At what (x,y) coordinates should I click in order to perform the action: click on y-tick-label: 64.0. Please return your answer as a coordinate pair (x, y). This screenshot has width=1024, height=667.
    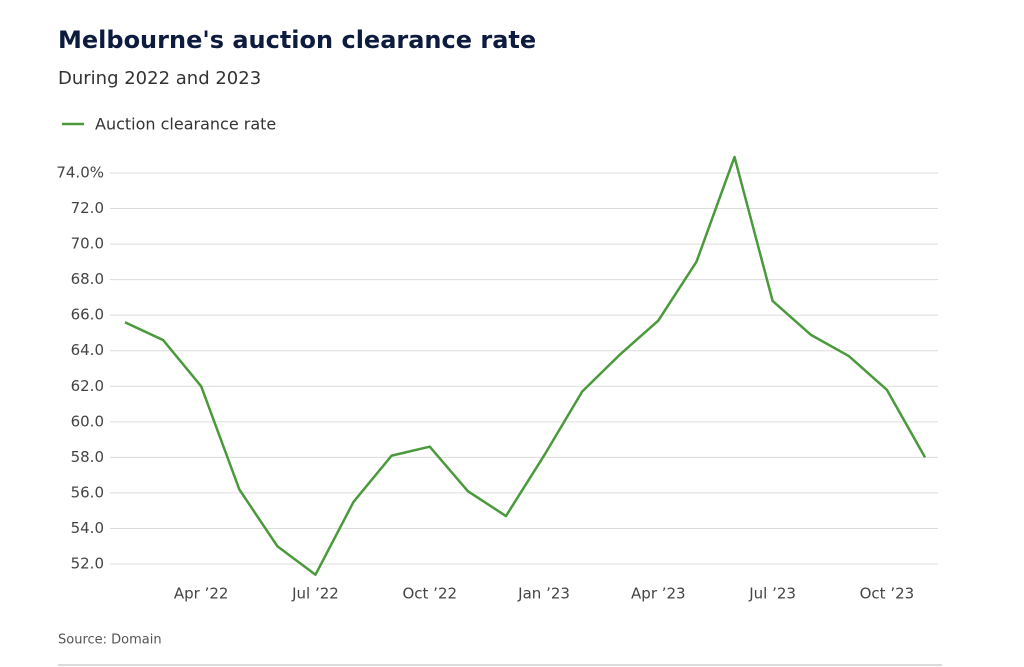
    Looking at the image, I should click on (87, 350).